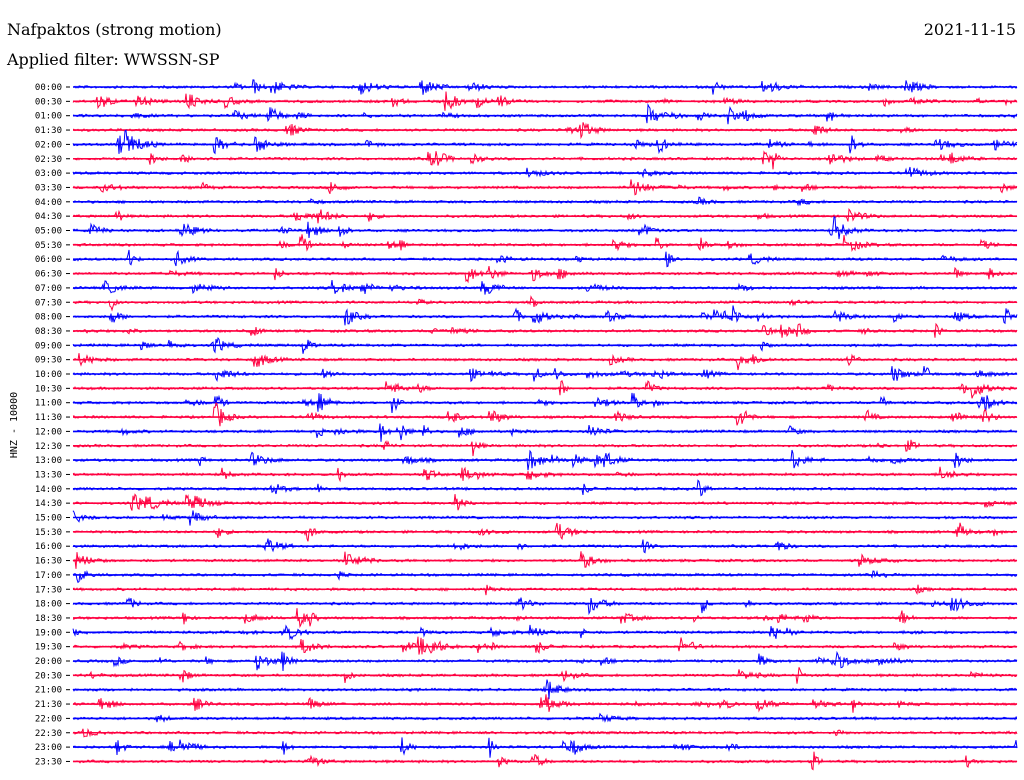  I want to click on time-tick-label: 17:30, so click(48, 590).